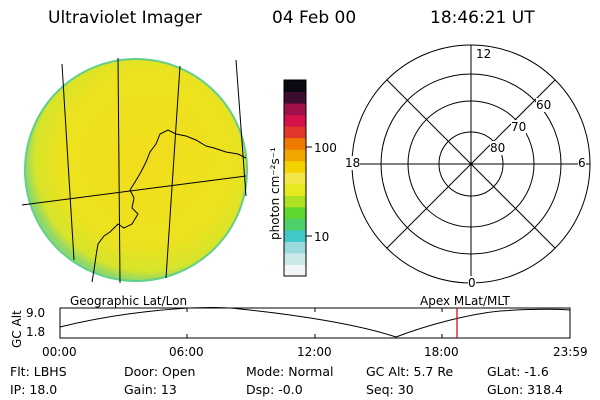 Image resolution: width=600 pixels, height=400 pixels. I want to click on mlt-label-6: 6, so click(582, 163).